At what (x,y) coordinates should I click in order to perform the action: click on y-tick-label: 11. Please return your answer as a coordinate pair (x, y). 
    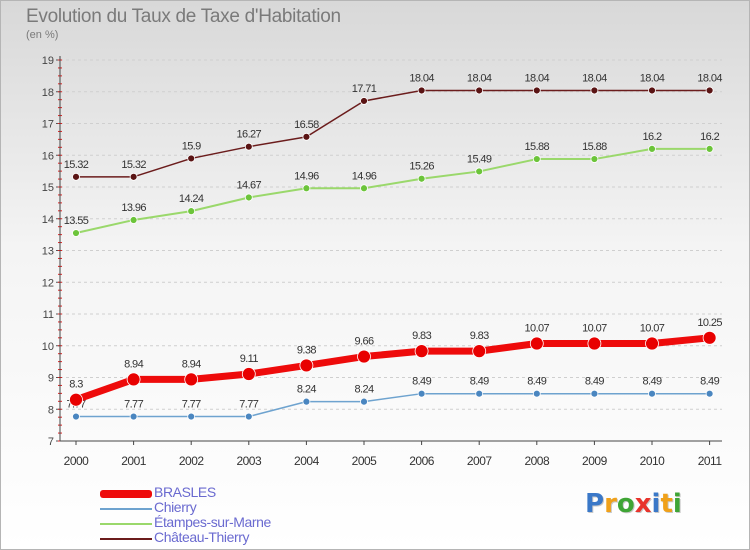
    Looking at the image, I should click on (48, 315).